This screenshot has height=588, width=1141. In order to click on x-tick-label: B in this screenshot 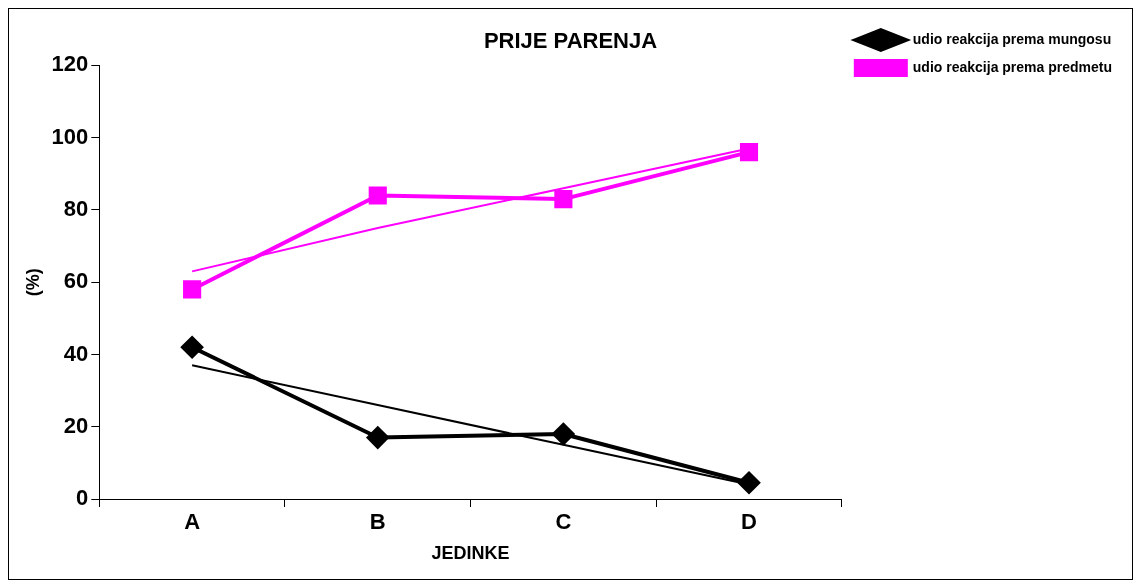, I will do `click(377, 522)`.